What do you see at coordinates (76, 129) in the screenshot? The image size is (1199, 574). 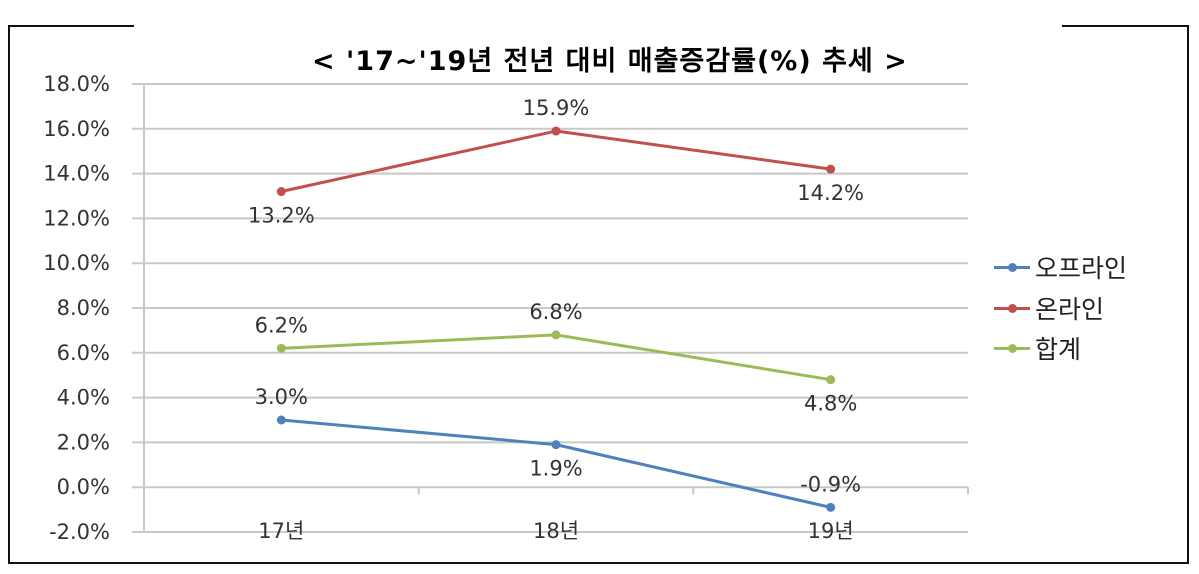 I see `y-tick-label: 16.0%` at bounding box center [76, 129].